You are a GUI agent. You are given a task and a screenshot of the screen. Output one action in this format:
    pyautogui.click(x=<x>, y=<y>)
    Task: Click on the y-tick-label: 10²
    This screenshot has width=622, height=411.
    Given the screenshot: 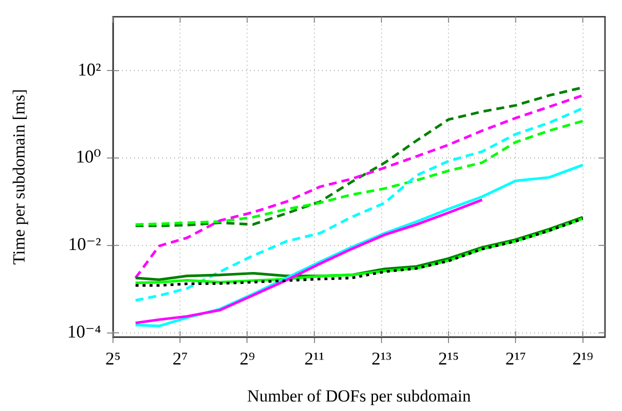 What is the action you would take?
    pyautogui.click(x=89, y=69)
    